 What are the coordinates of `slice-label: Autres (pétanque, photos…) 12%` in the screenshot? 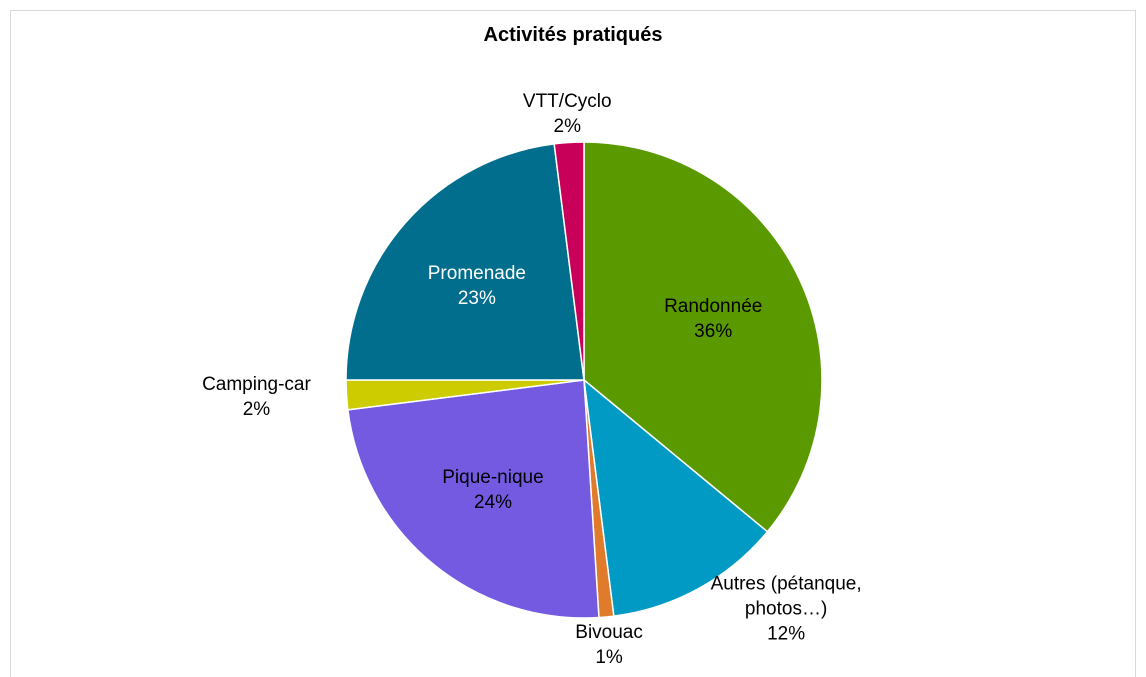 It's located at (786, 609).